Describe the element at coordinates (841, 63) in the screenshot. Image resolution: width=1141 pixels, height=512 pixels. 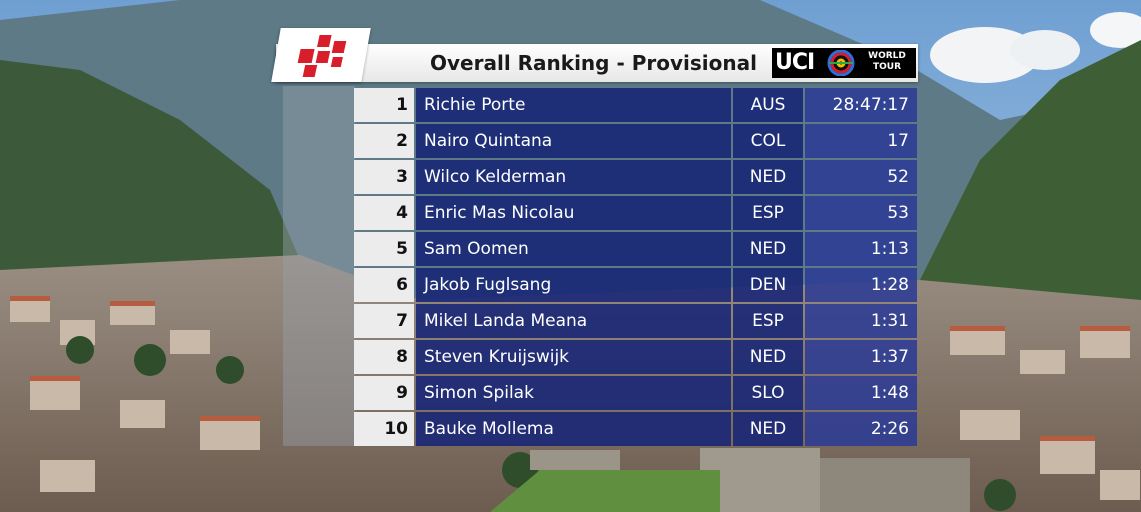
I see `uci-rainbow-rings-icon` at that location.